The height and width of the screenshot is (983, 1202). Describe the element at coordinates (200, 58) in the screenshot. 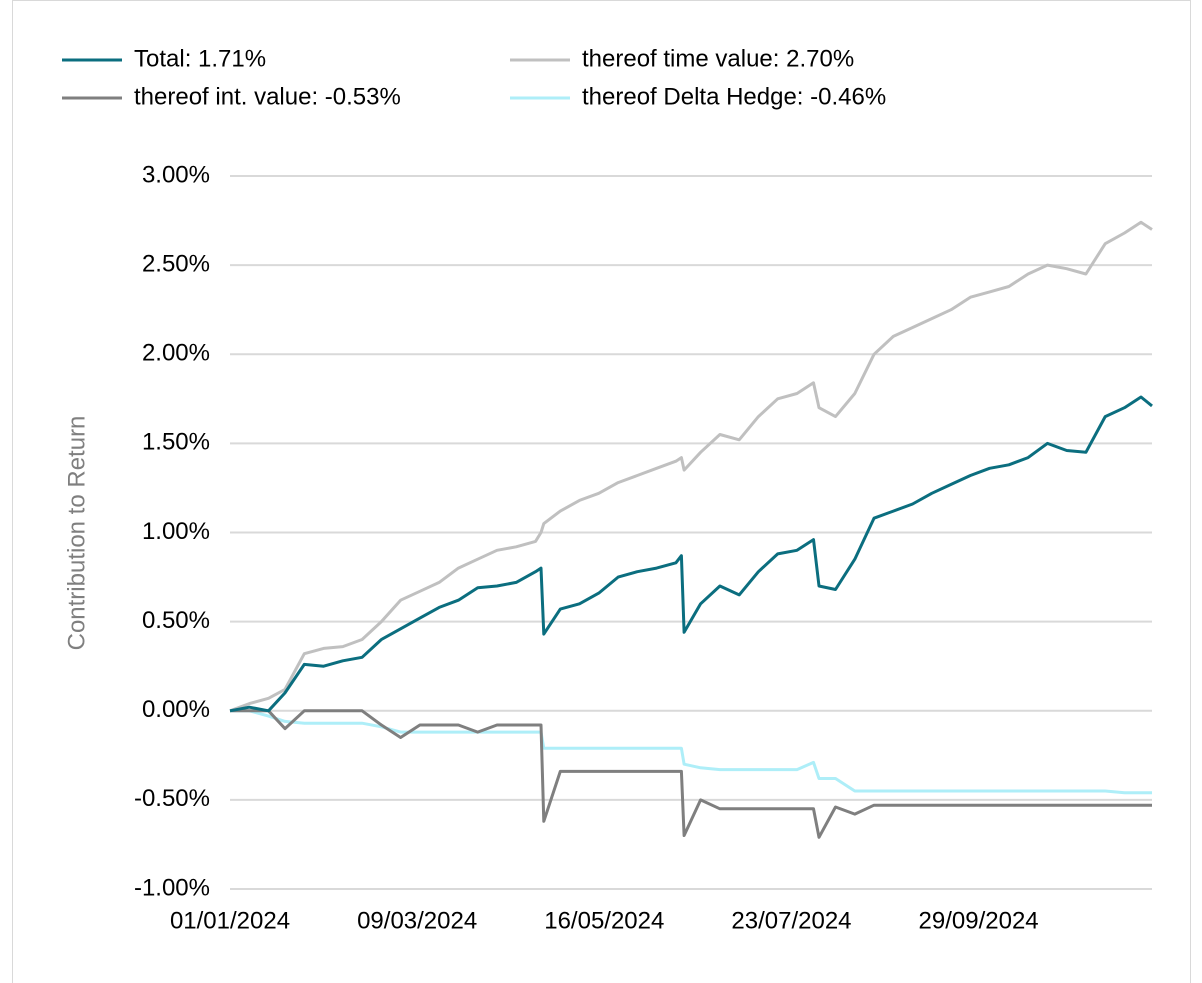

I see `legend-label: Total: 1.71%` at that location.